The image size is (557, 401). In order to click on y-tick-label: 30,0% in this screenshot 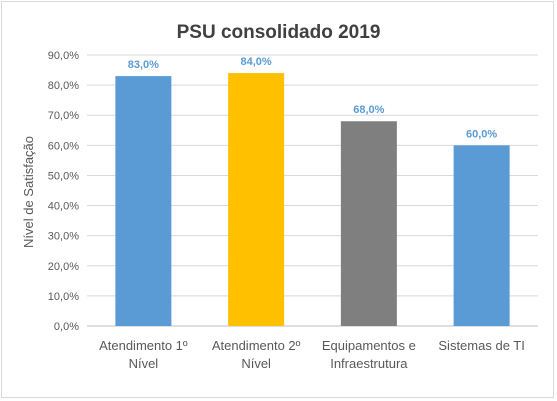, I will do `click(63, 237)`.